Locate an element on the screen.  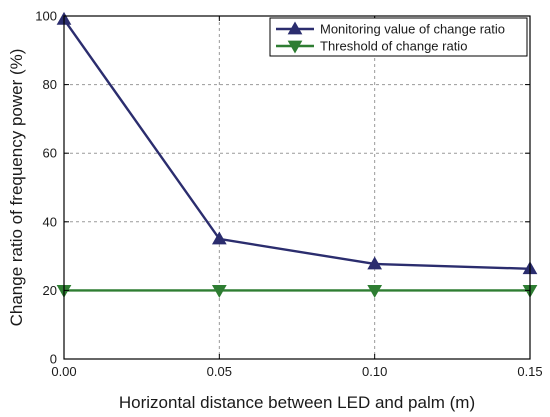
y-tick-label: 0 is located at coordinates (53, 359).